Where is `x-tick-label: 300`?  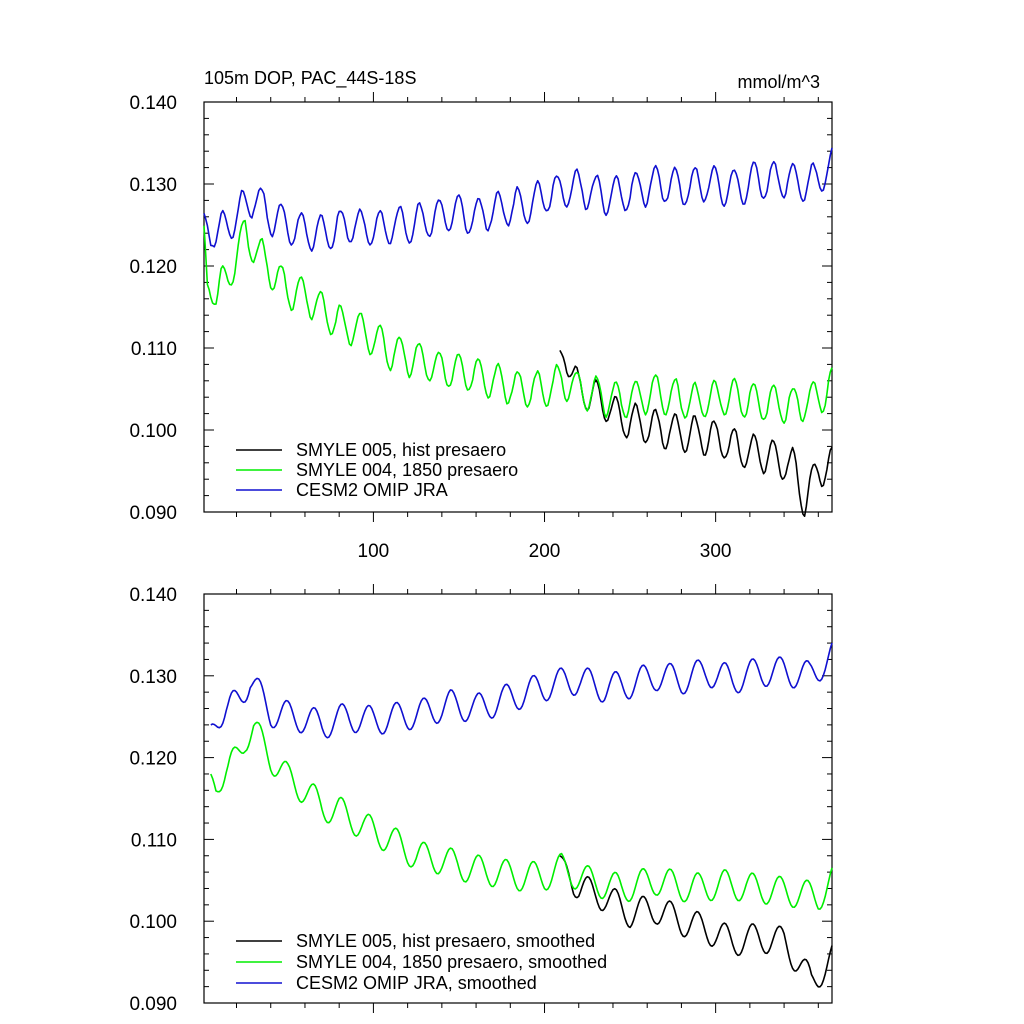
x-tick-label: 300 is located at coordinates (716, 551).